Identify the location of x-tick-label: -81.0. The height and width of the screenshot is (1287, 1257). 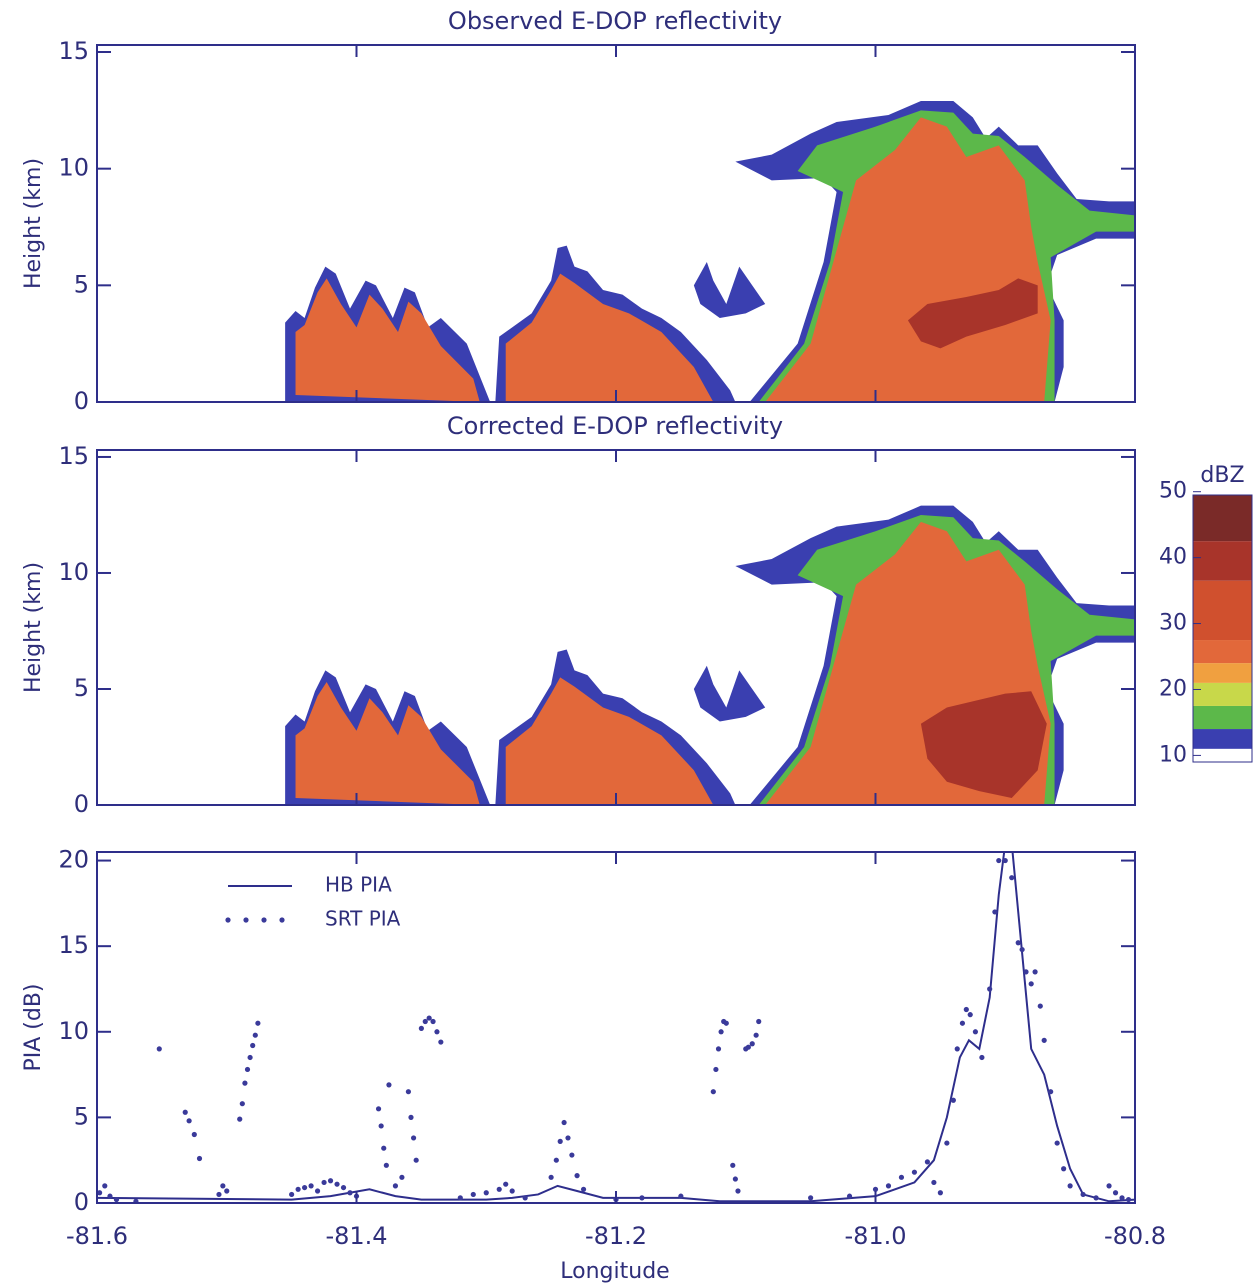
(875, 1236).